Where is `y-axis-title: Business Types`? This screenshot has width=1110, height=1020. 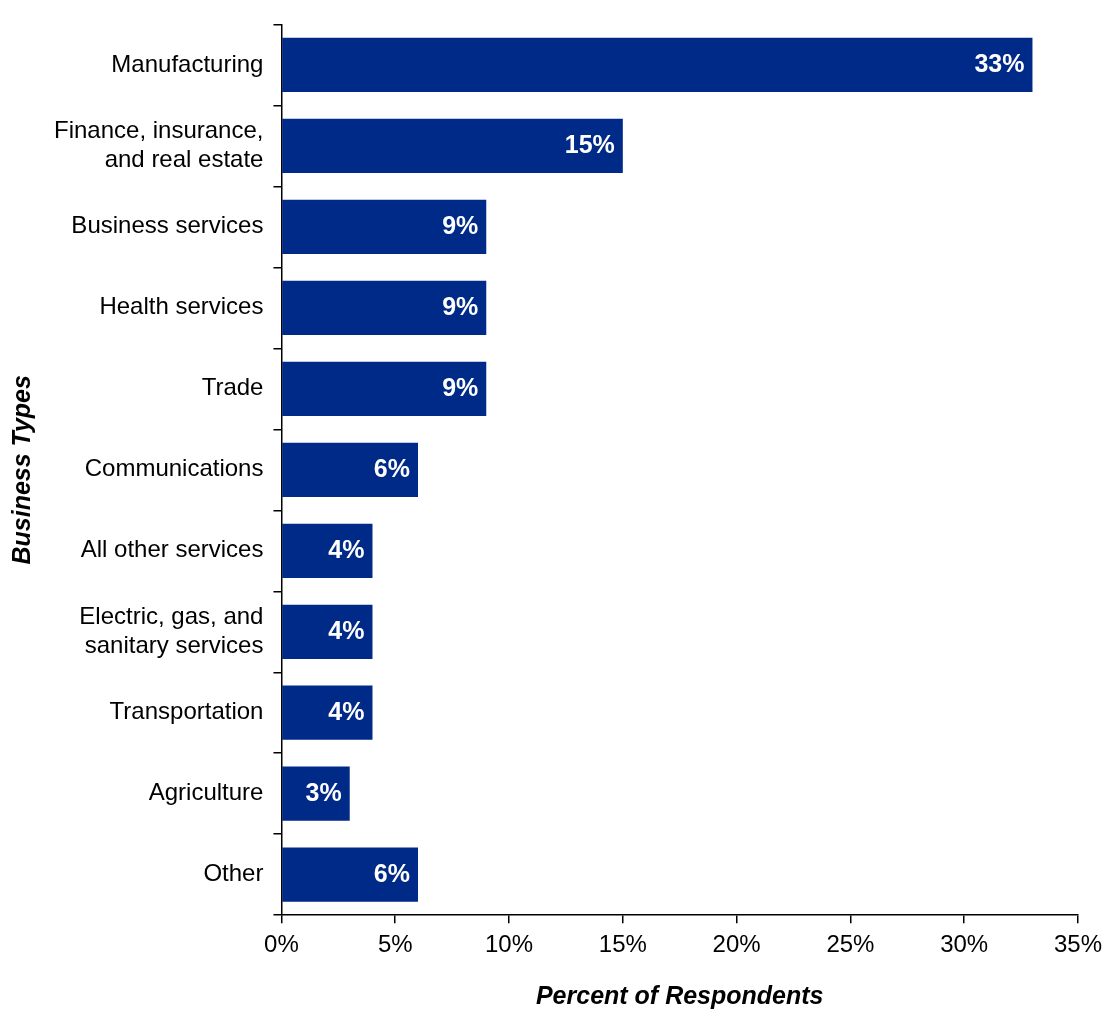 y-axis-title: Business Types is located at coordinates (20, 469).